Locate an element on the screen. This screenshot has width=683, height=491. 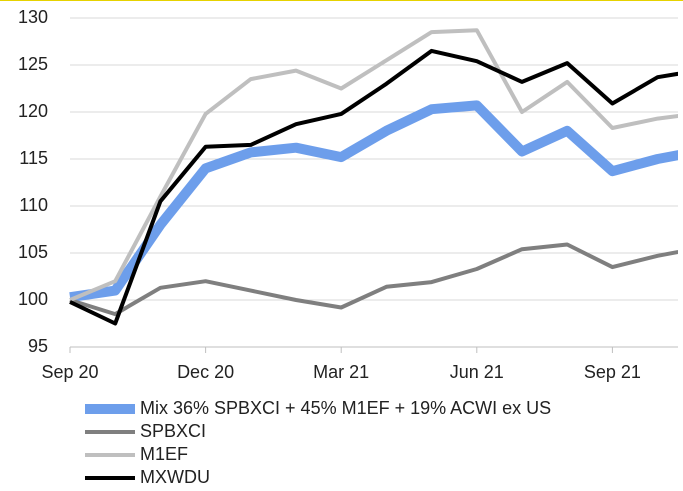
x-tick-label: Jun 21 is located at coordinates (477, 372).